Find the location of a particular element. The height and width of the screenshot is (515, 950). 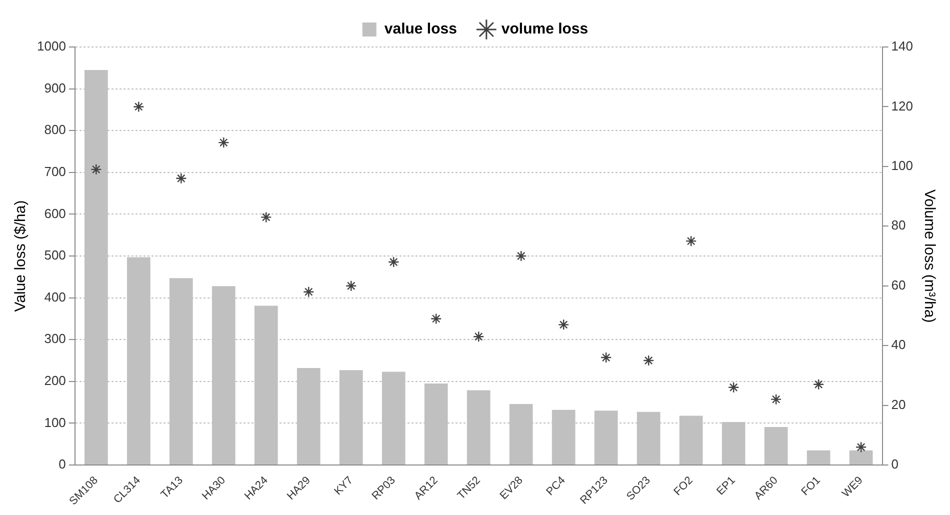

y-tick-label: 0 is located at coordinates (62, 464).